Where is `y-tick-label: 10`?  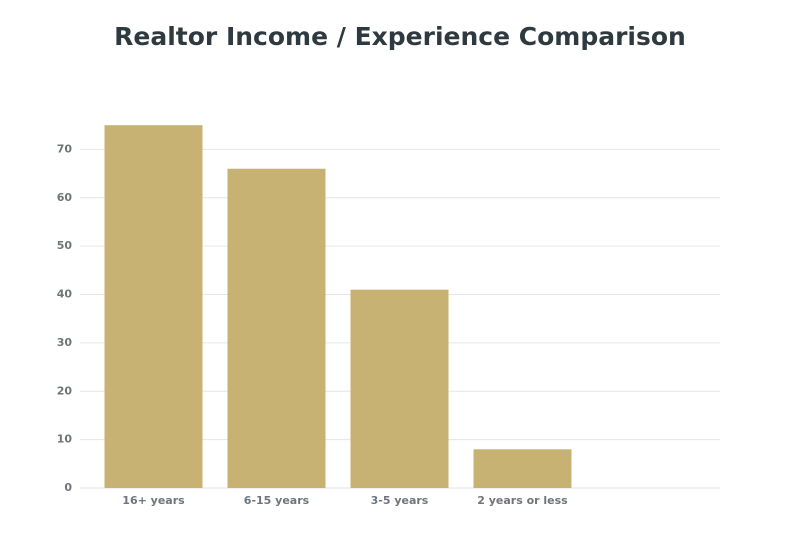
y-tick-label: 10 is located at coordinates (65, 439).